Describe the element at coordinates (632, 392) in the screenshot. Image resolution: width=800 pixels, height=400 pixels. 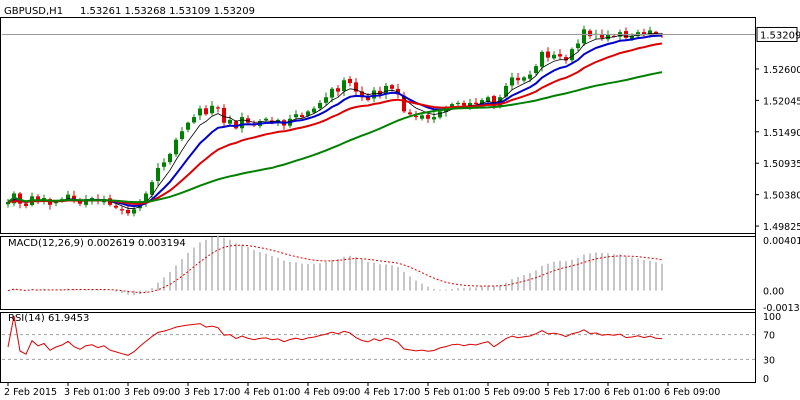
I see `time-tick-label: 6 Feb 01:00` at that location.